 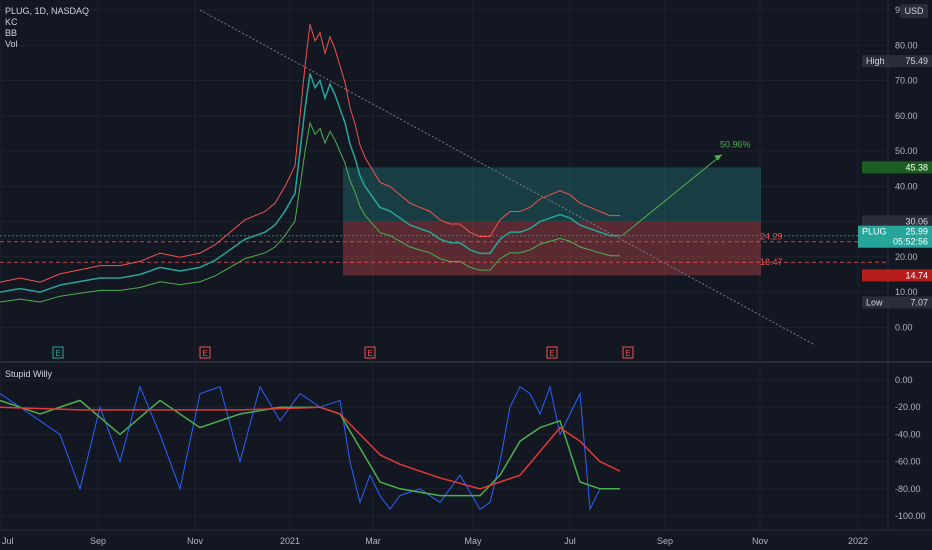 What do you see at coordinates (29, 374) in the screenshot?
I see `oscillator-title: Stupid Willy` at bounding box center [29, 374].